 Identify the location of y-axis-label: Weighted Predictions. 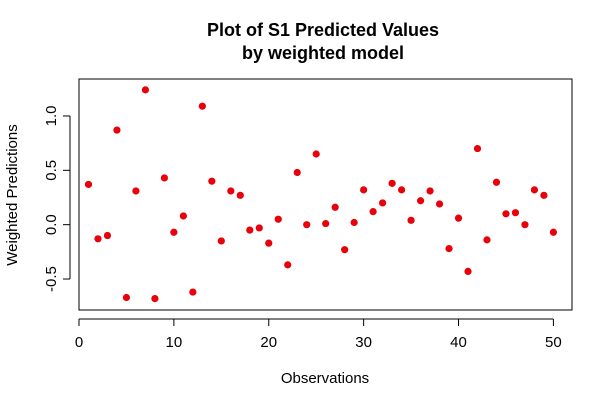
(12, 194).